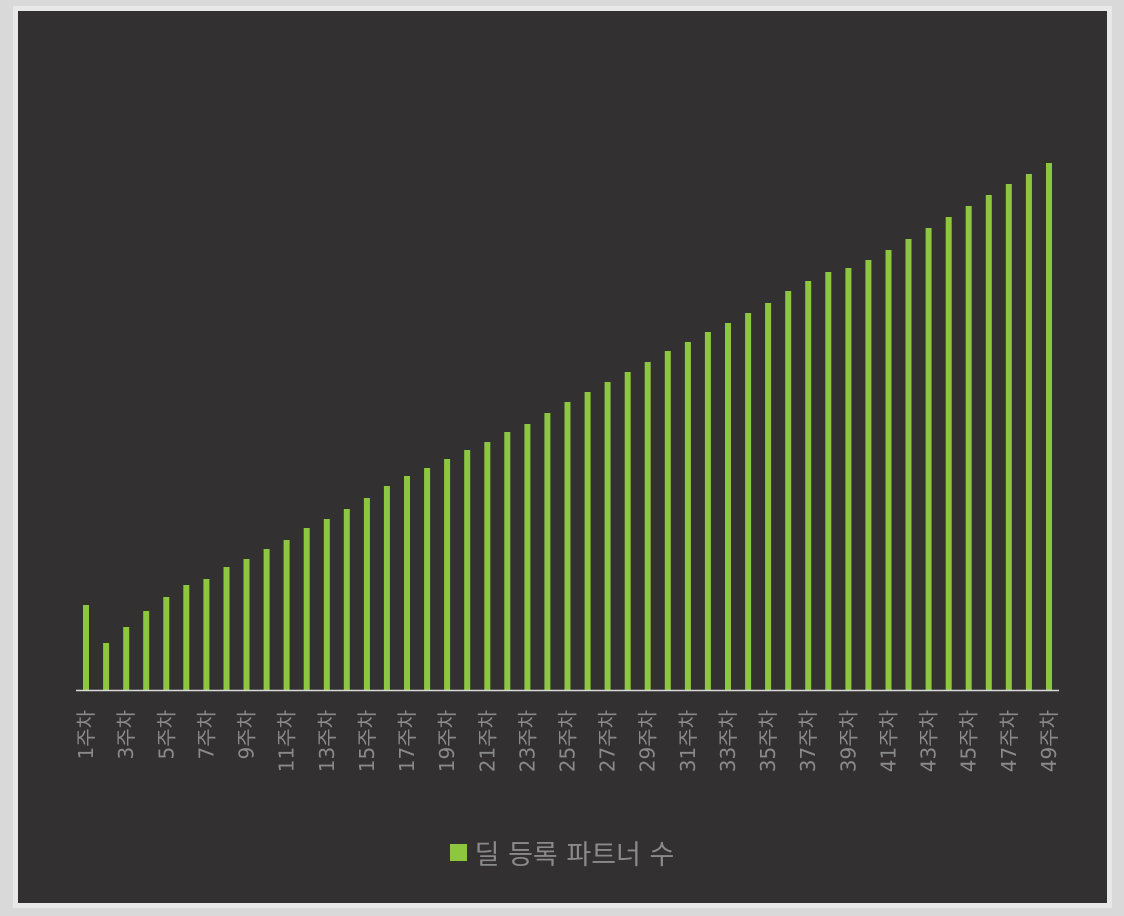 Image resolution: width=1124 pixels, height=916 pixels. Describe the element at coordinates (1009, 741) in the screenshot. I see `x-tick-label: 47주차` at that location.